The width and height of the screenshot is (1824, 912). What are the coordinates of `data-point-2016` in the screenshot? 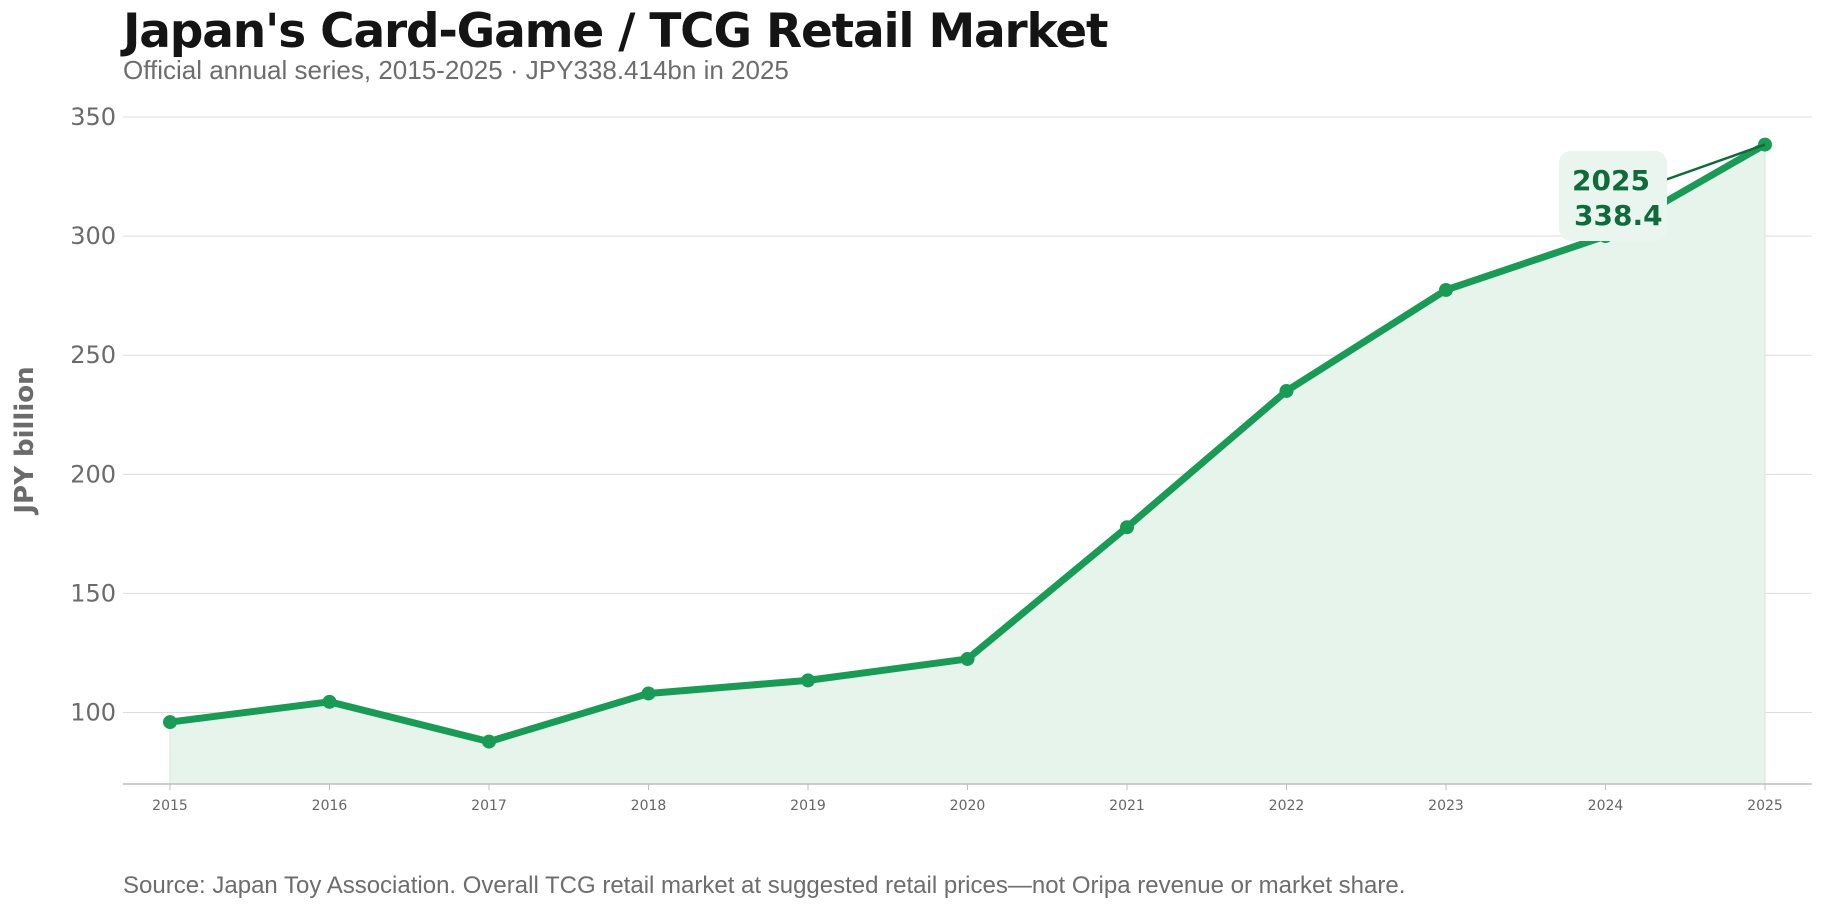 It's located at (329, 701).